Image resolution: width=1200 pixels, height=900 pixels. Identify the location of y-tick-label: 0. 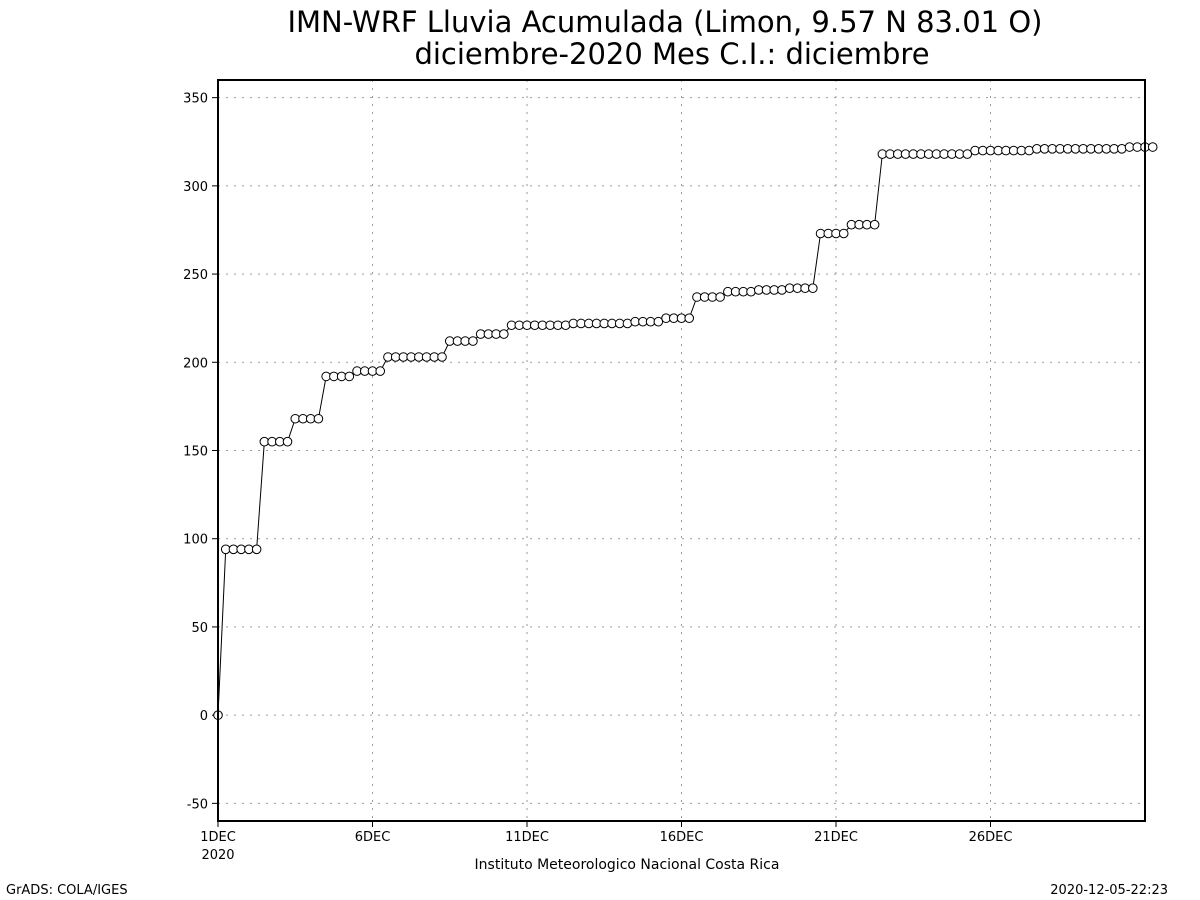
(204, 716).